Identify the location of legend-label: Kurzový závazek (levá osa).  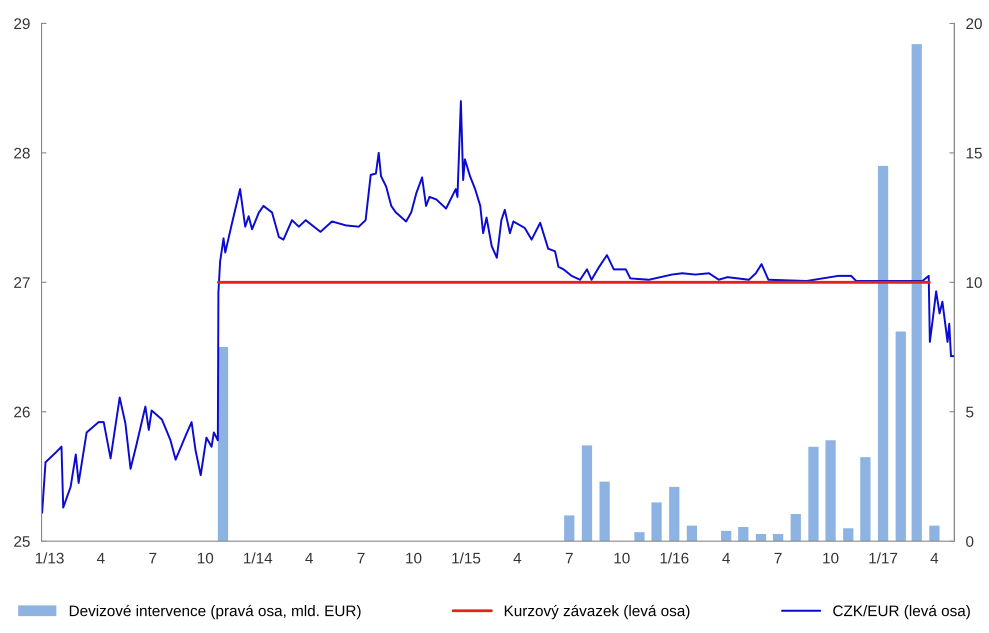
(597, 612).